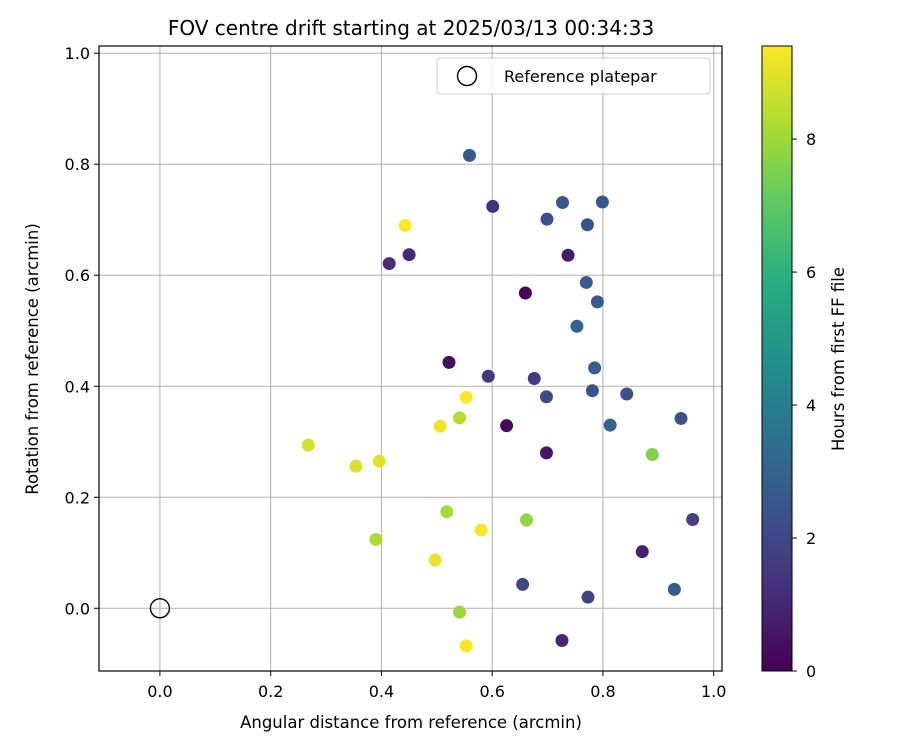  What do you see at coordinates (77, 53) in the screenshot?
I see `y-tick-label: 1.0` at bounding box center [77, 53].